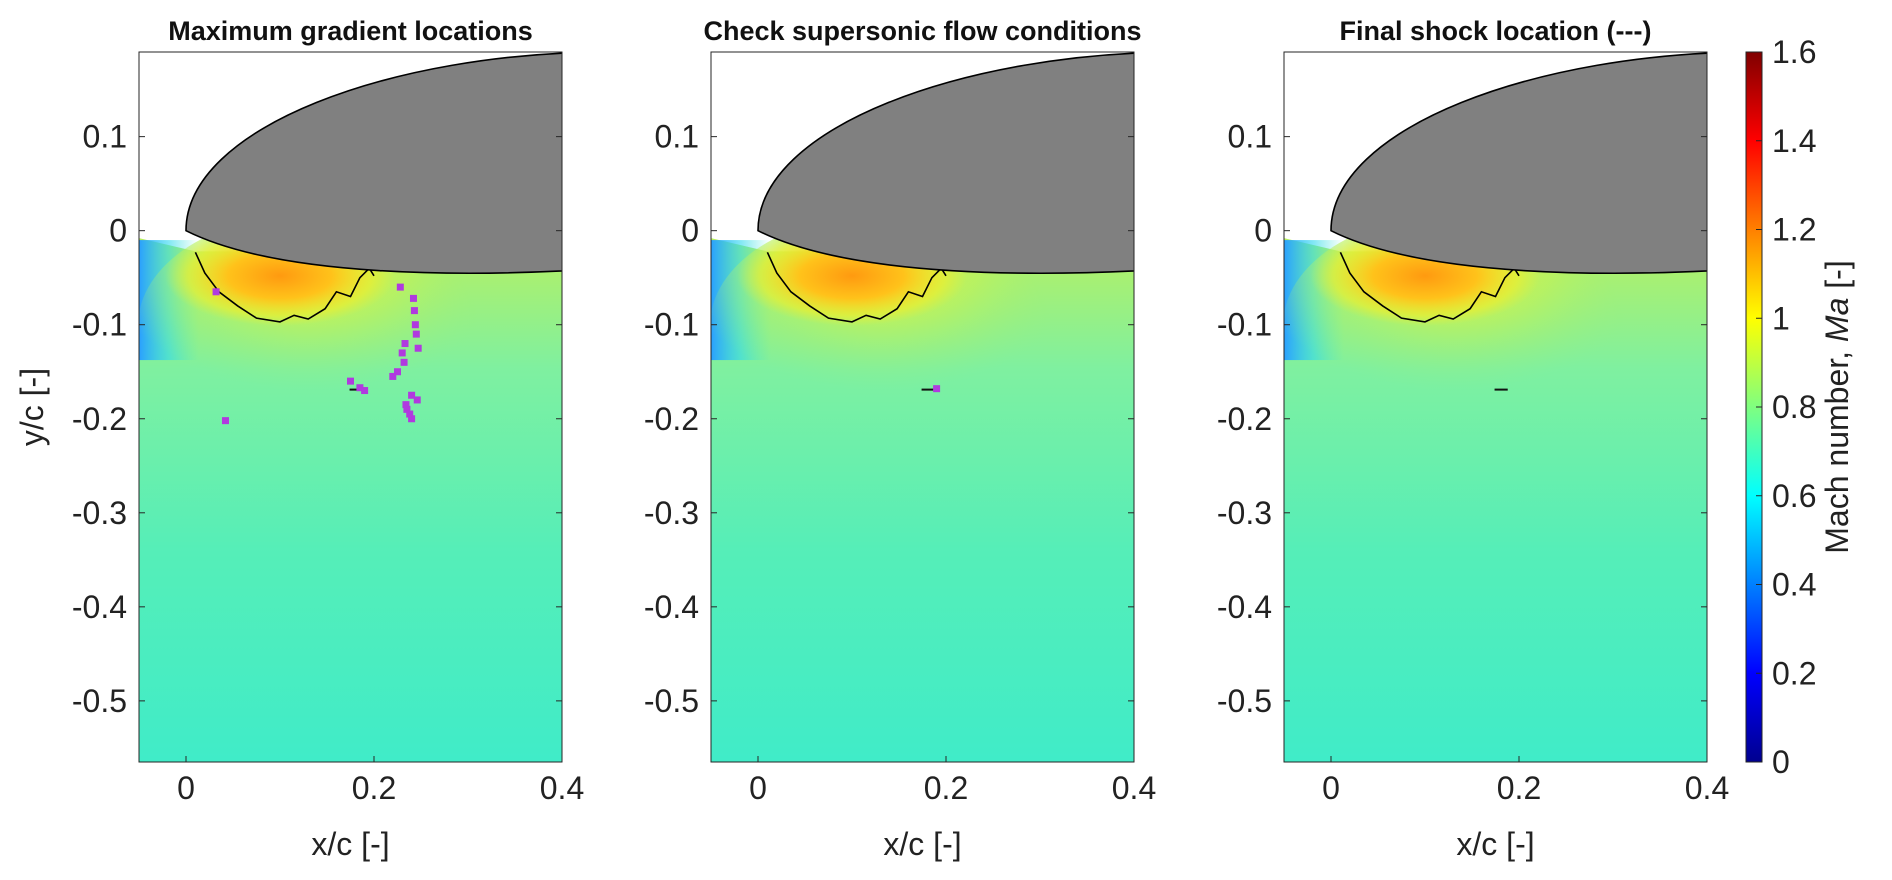 This screenshot has height=880, width=1892. Describe the element at coordinates (1781, 318) in the screenshot. I see `colorbar-tick-label: 1` at that location.